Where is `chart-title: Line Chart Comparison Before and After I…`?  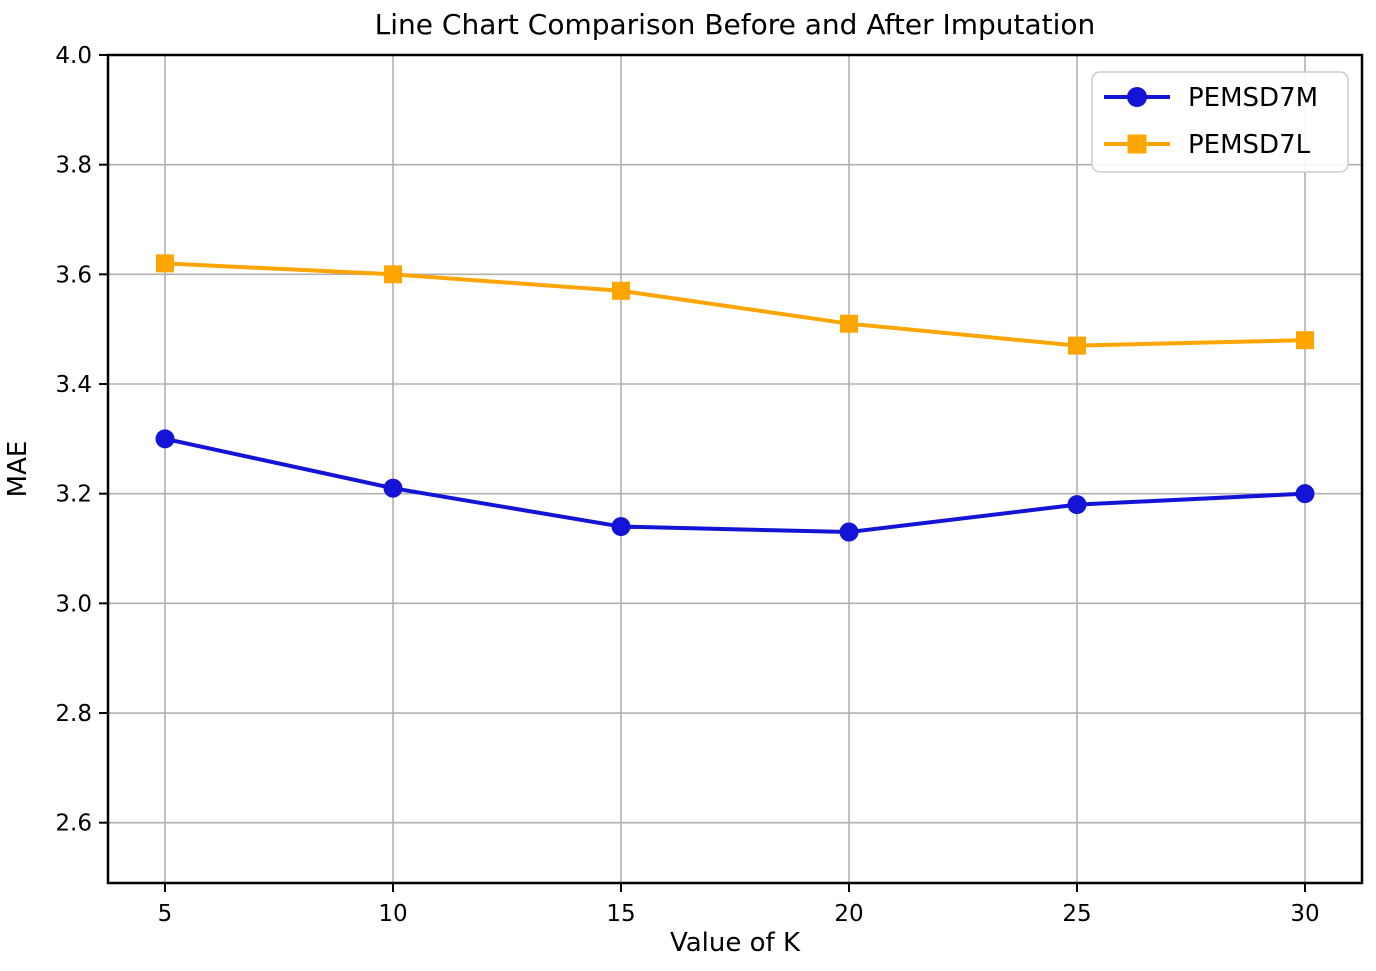
chart-title: Line Chart Comparison Before and After I… is located at coordinates (735, 24).